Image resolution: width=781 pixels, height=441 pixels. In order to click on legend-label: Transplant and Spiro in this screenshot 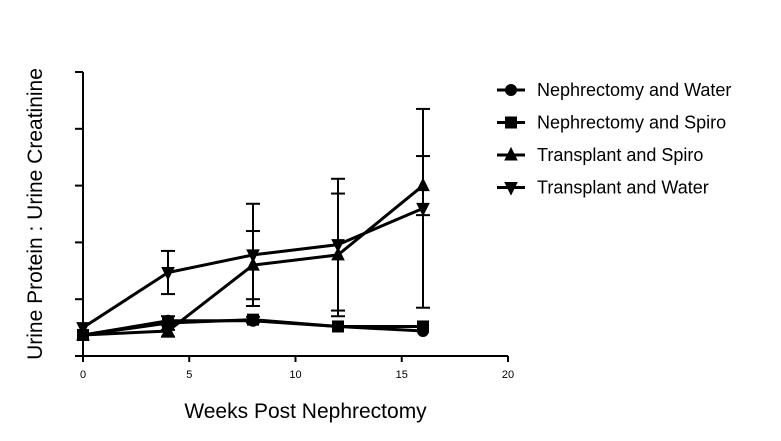, I will do `click(620, 155)`.